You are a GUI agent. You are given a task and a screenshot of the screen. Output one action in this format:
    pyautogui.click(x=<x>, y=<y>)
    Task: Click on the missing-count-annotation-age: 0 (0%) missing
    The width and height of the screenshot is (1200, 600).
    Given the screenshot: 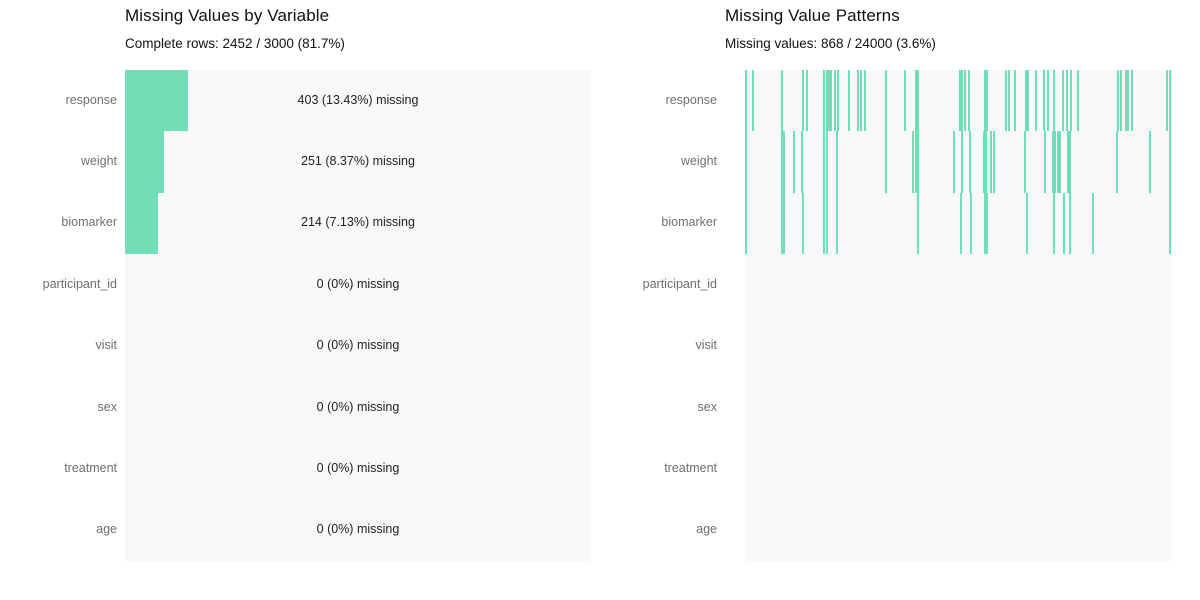 What is the action you would take?
    pyautogui.click(x=358, y=529)
    